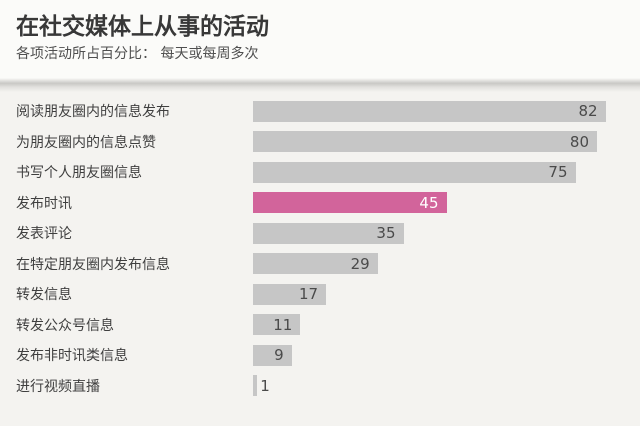 The height and width of the screenshot is (426, 640). I want to click on bar-track: 17, so click(438, 294).